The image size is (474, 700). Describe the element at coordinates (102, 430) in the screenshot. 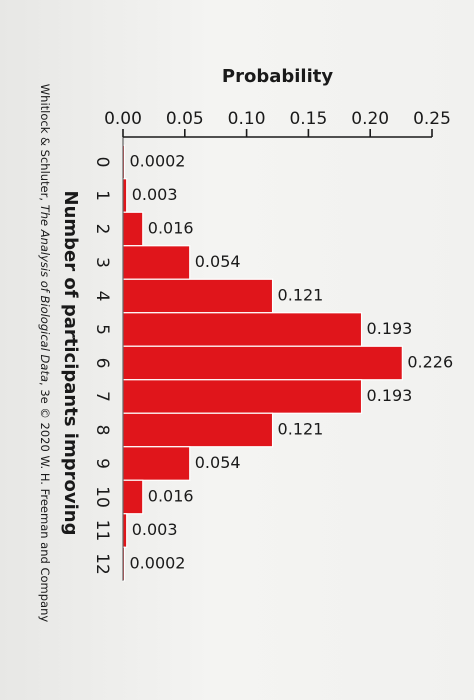

I see `x-tick-label-8: 8` at that location.